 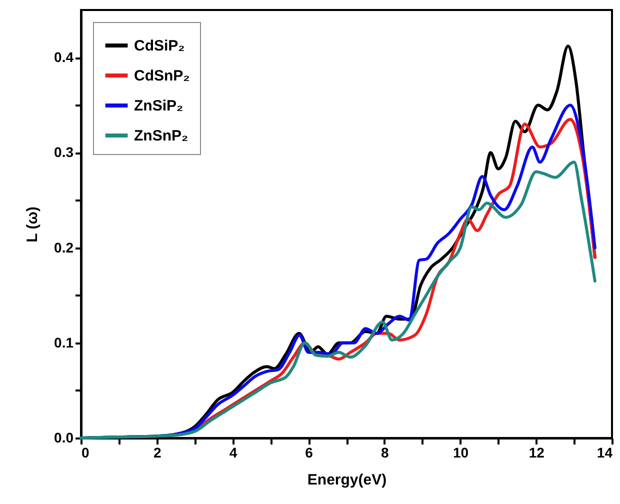 I want to click on legend-label: ZnSiP₂, so click(x=159, y=106).